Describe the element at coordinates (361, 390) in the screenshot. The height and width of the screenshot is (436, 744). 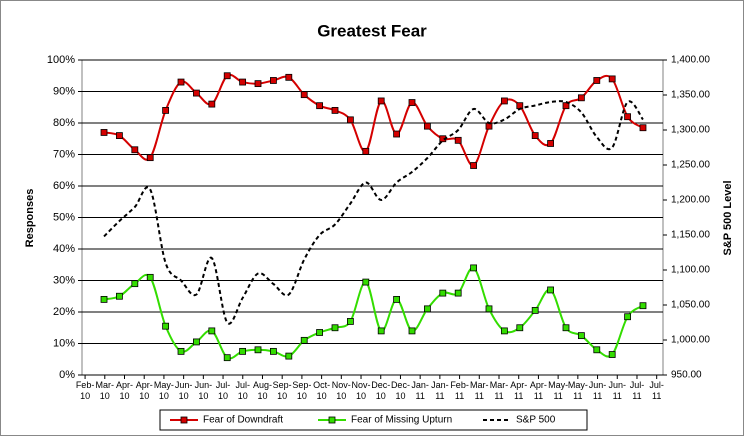
I see `x-tick-label: Nov-10` at that location.